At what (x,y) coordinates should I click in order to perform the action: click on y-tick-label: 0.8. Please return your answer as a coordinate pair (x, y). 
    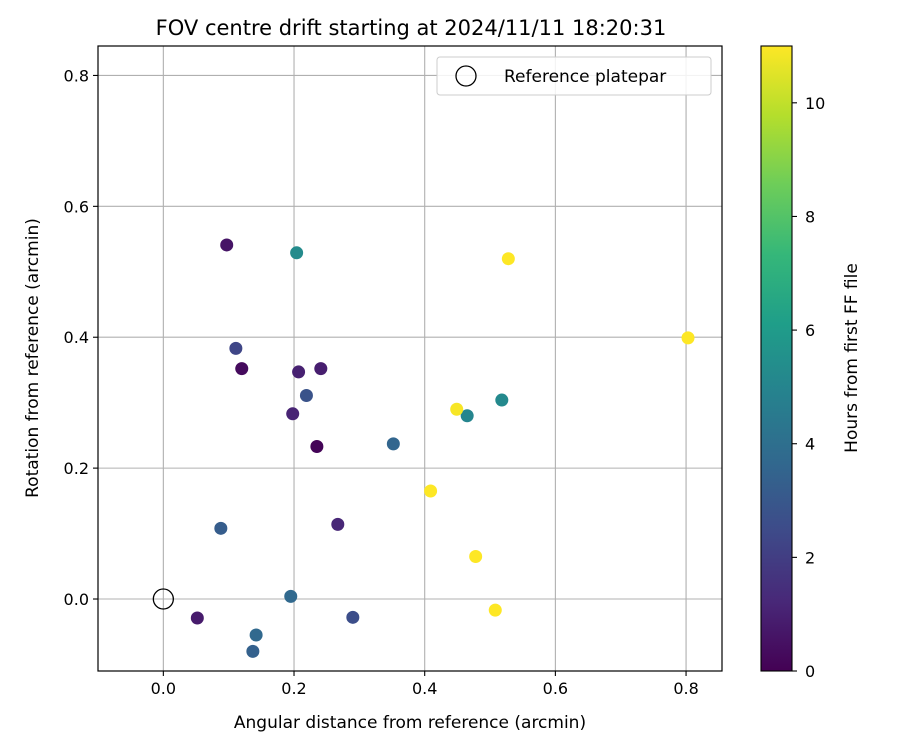
    Looking at the image, I should click on (76, 75).